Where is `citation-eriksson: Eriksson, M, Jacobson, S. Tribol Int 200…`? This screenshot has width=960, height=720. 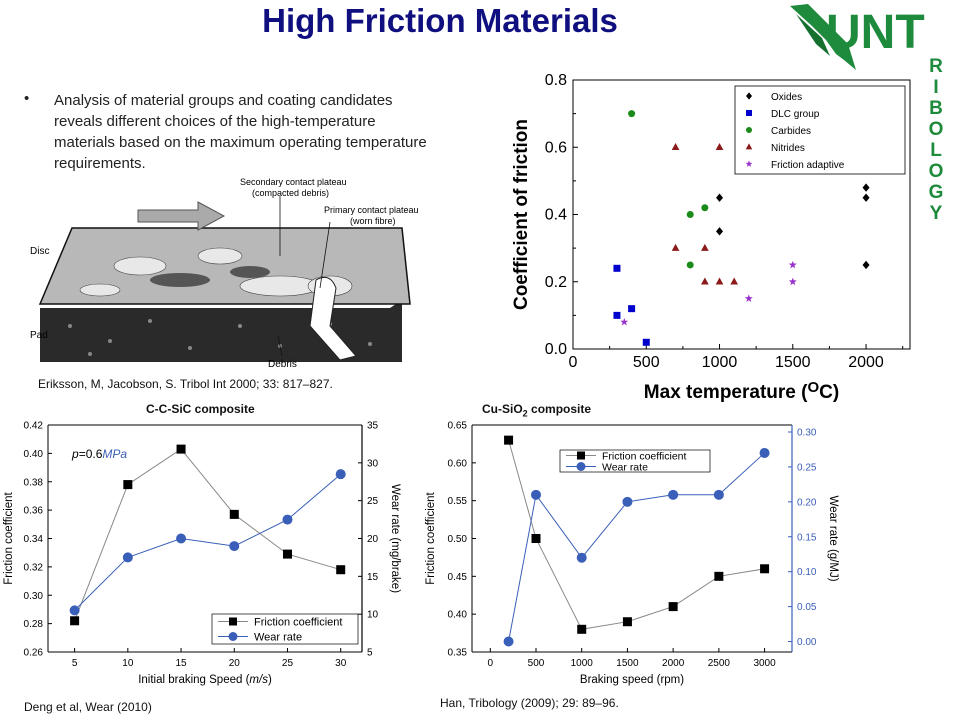
citation-eriksson: Eriksson, M, Jacobson, S. Tribol Int 200… is located at coordinates (185, 384).